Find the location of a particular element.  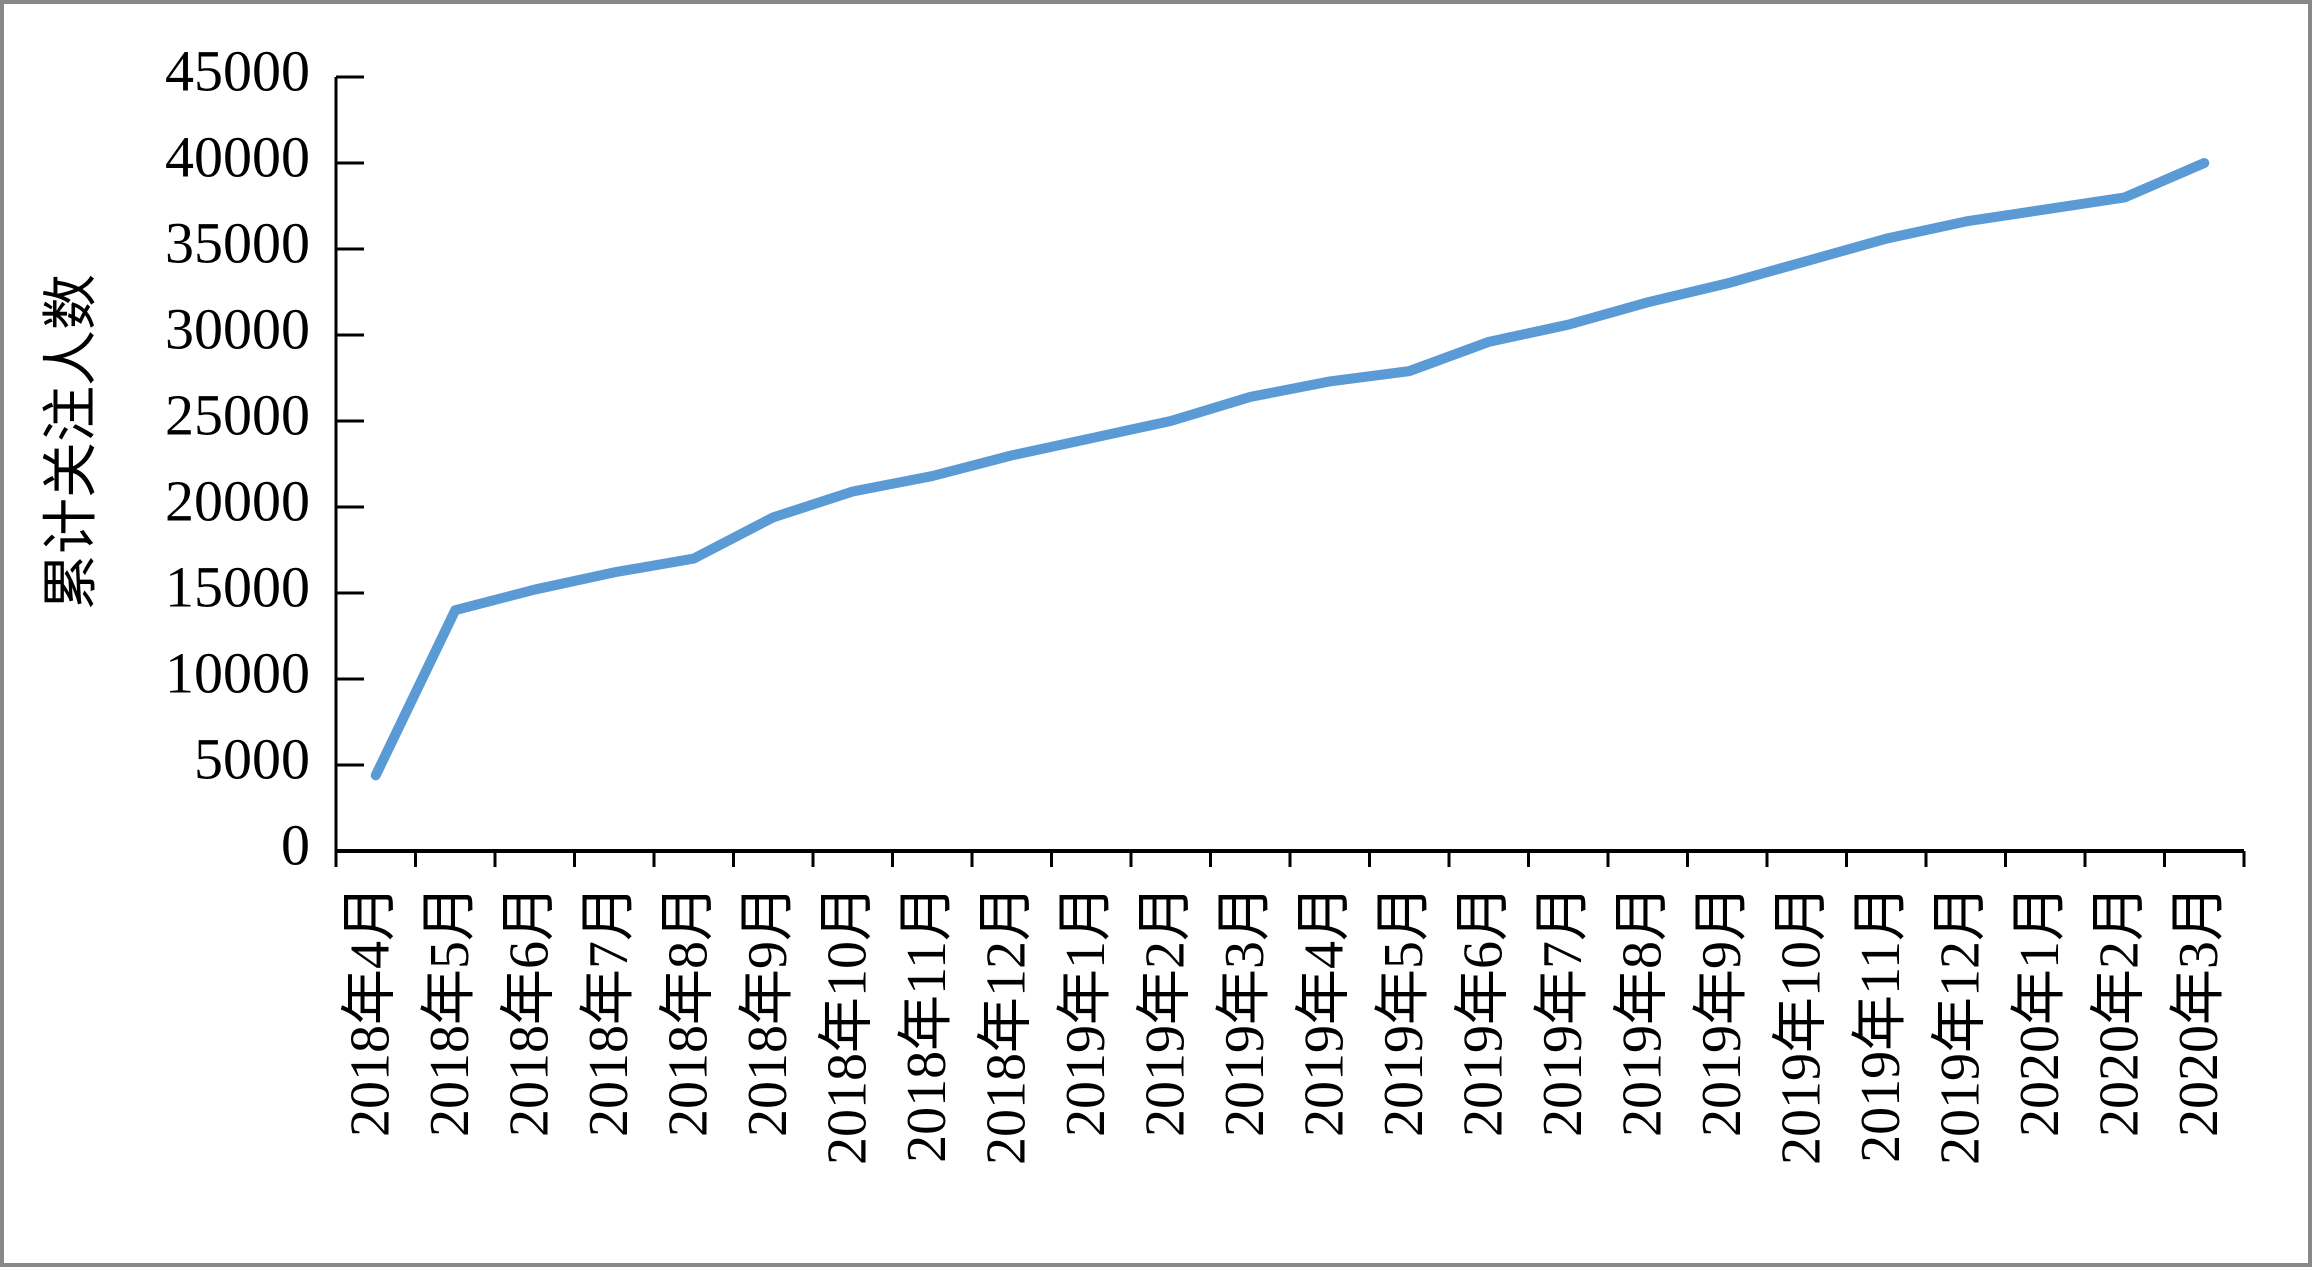

x-tick-label: 2018年5月 is located at coordinates (450, 1011).